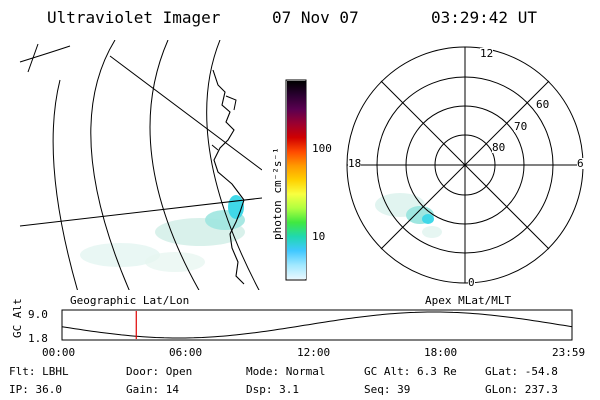 This screenshot has height=400, width=600. I want to click on colorbar-tick-10: 10, so click(319, 236).